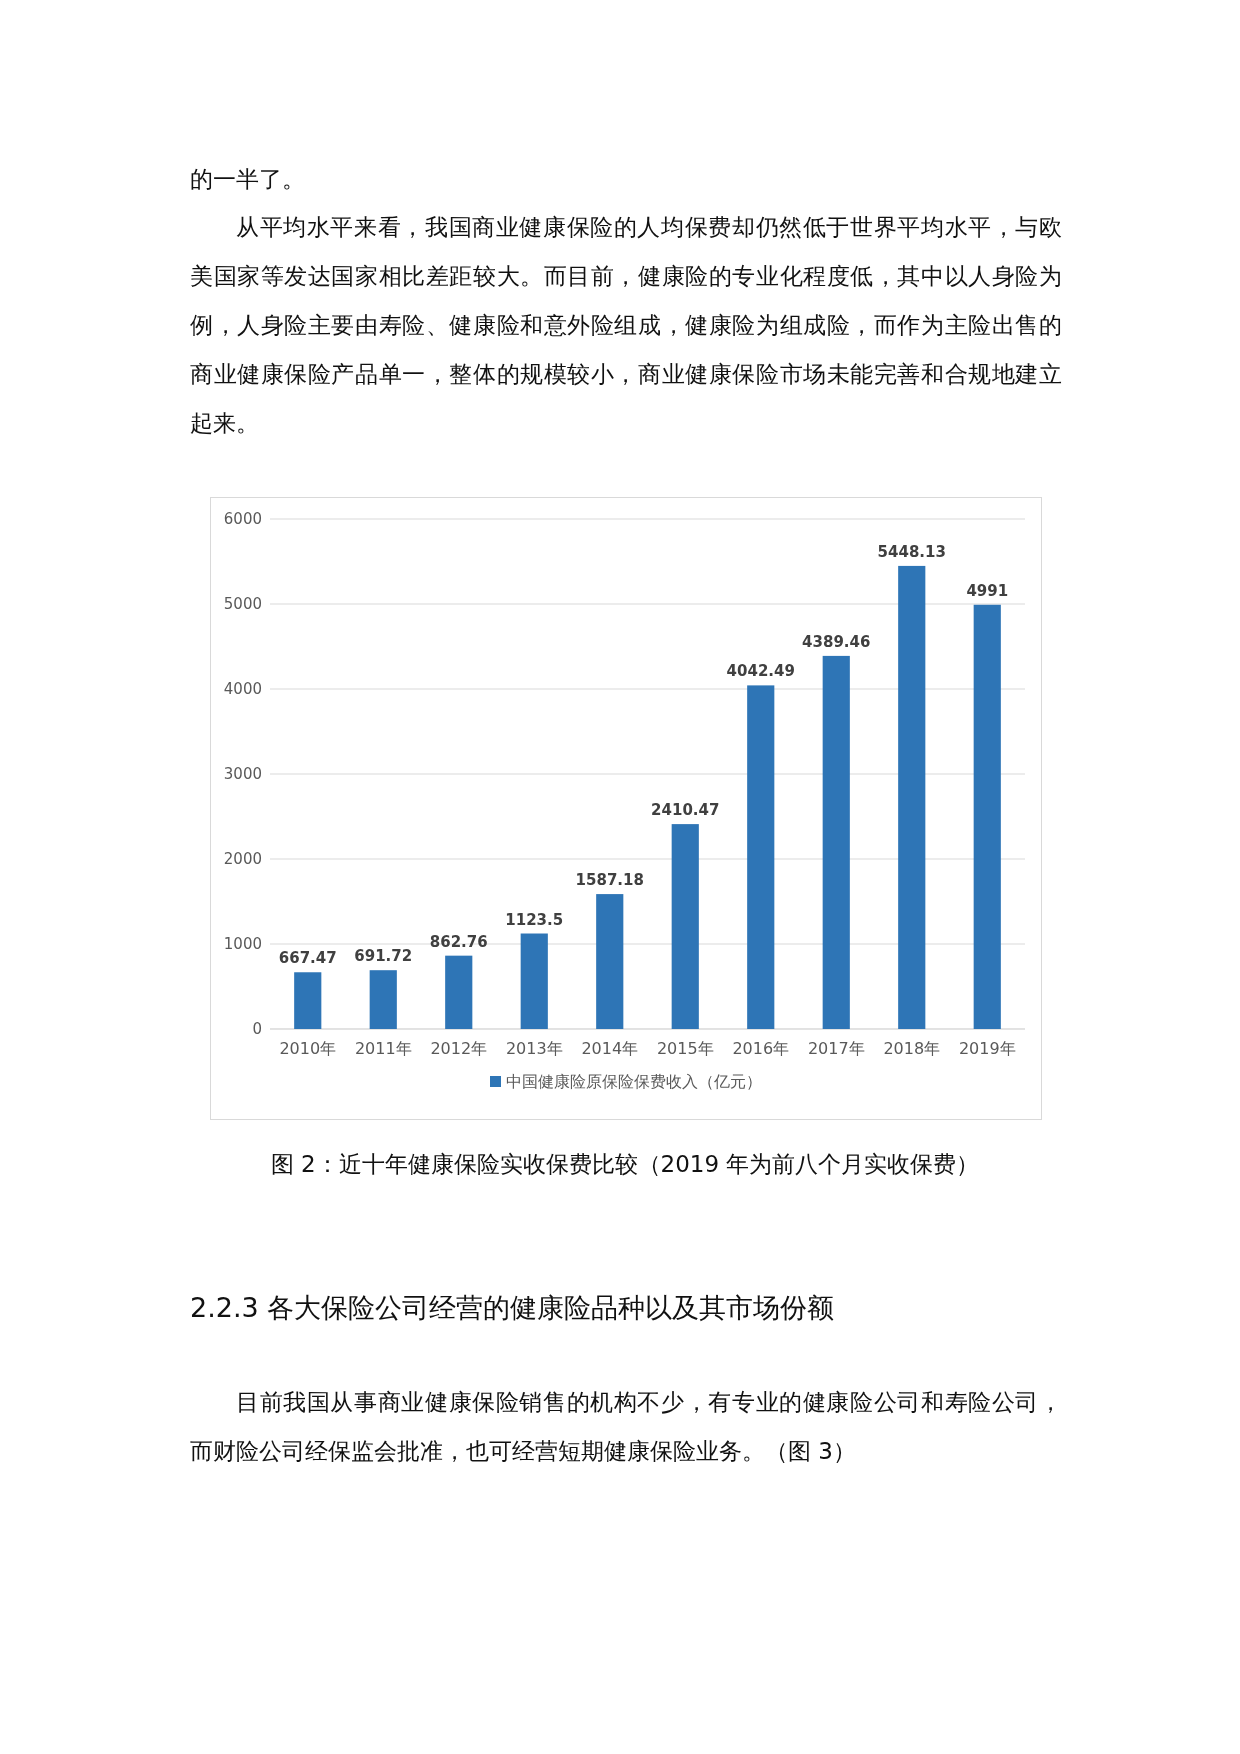 The height and width of the screenshot is (1754, 1240). I want to click on caption: 图 2：近十年健康保险实收保费比较（2019 年为前八个月实收保费）, so click(625, 1164).